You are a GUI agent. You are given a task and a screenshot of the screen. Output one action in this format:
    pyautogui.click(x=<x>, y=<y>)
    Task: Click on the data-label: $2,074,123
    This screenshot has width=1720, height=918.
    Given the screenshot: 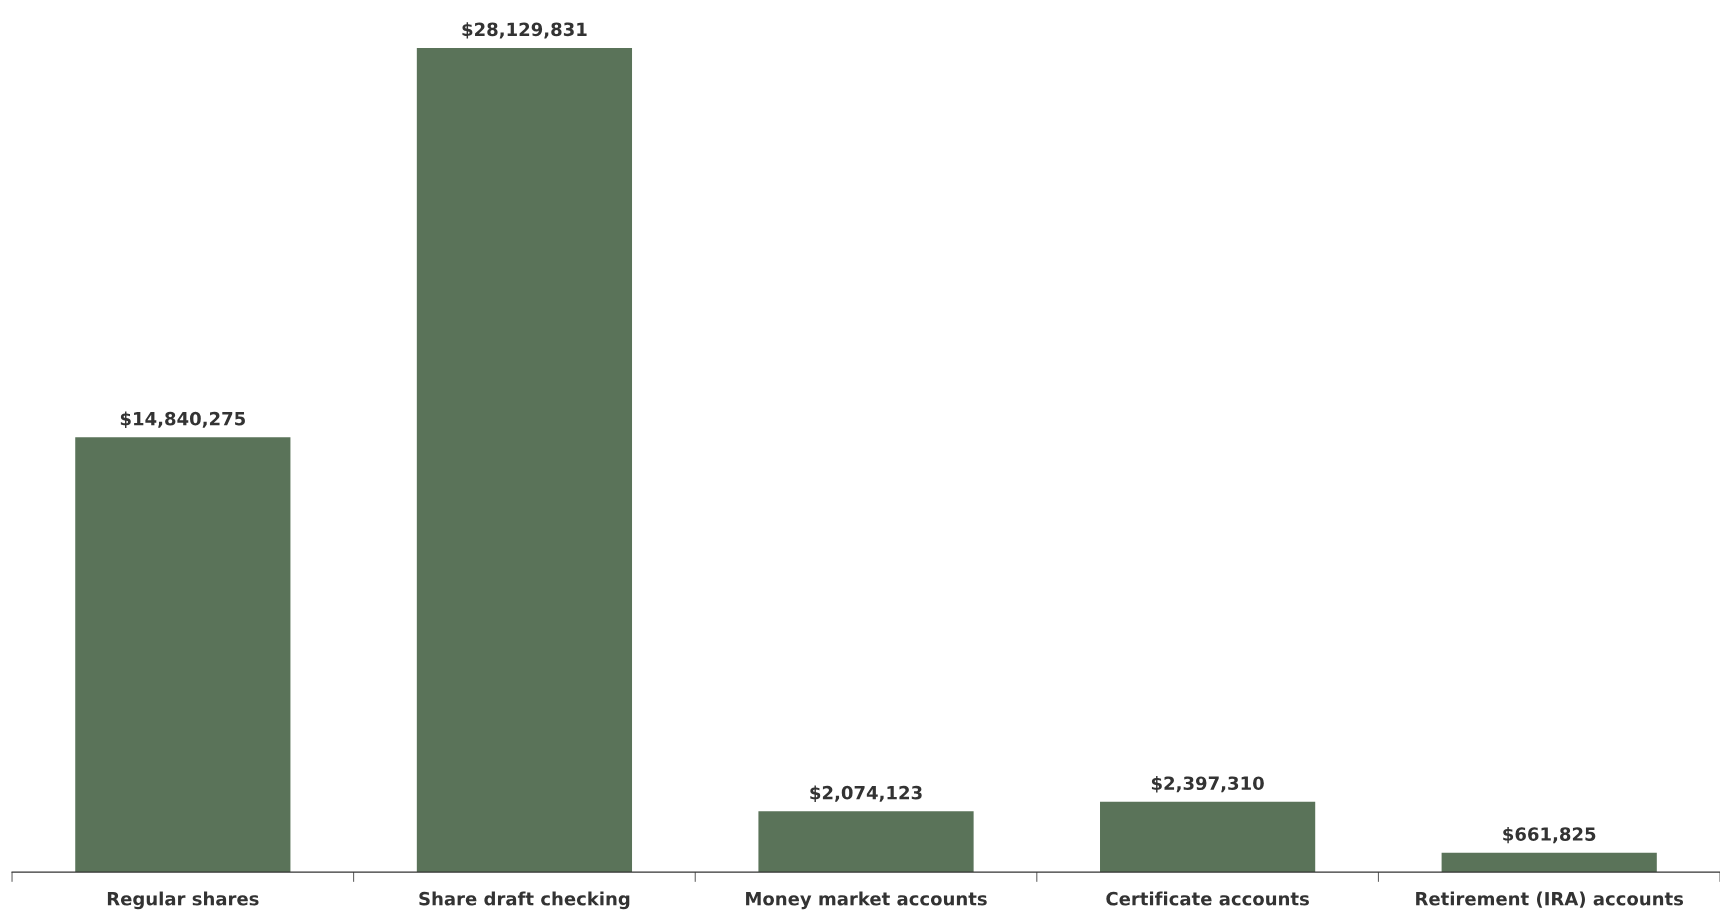 What is the action you would take?
    pyautogui.click(x=866, y=793)
    